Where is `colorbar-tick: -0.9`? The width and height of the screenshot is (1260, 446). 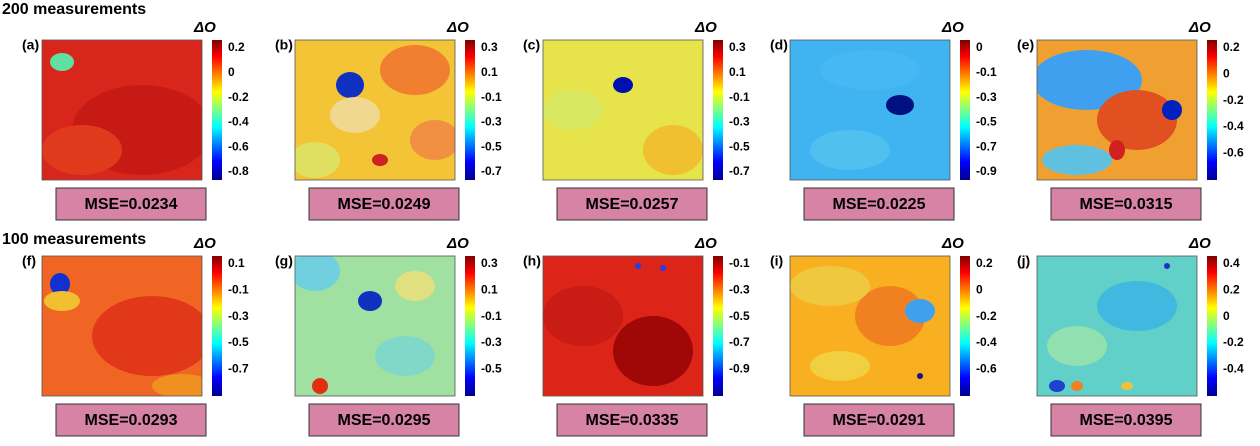 colorbar-tick: -0.9 is located at coordinates (739, 369).